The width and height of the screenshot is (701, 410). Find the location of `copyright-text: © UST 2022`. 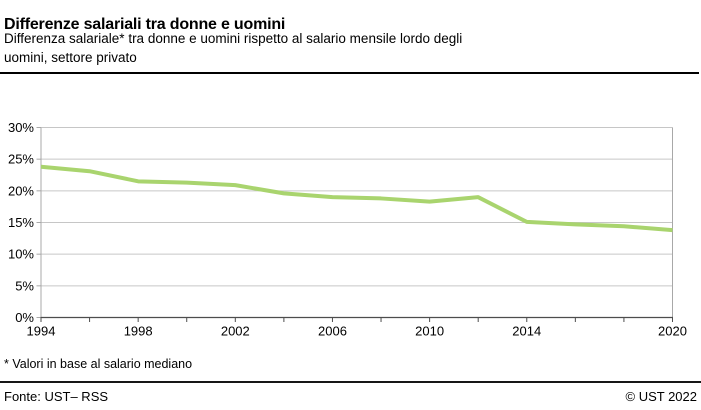

copyright-text: © UST 2022 is located at coordinates (661, 396).